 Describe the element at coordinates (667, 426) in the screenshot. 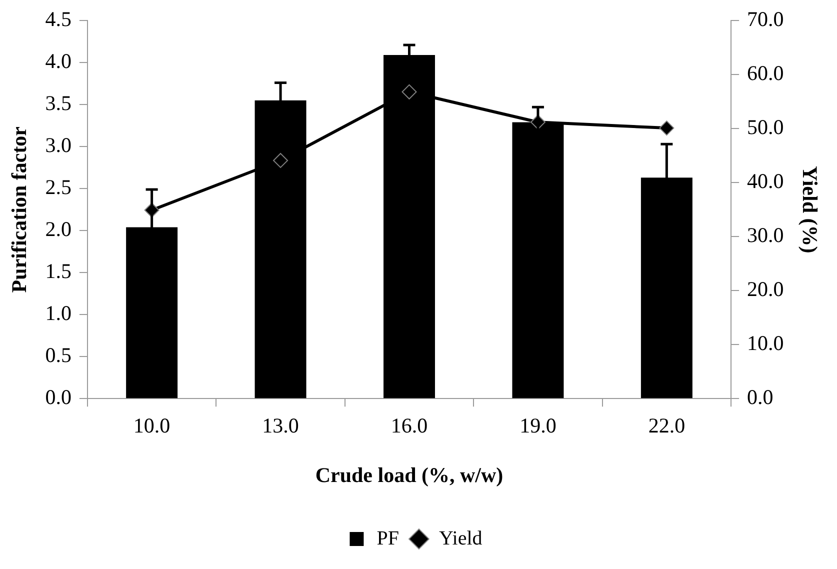

I see `x-tick-label: 22.0` at that location.